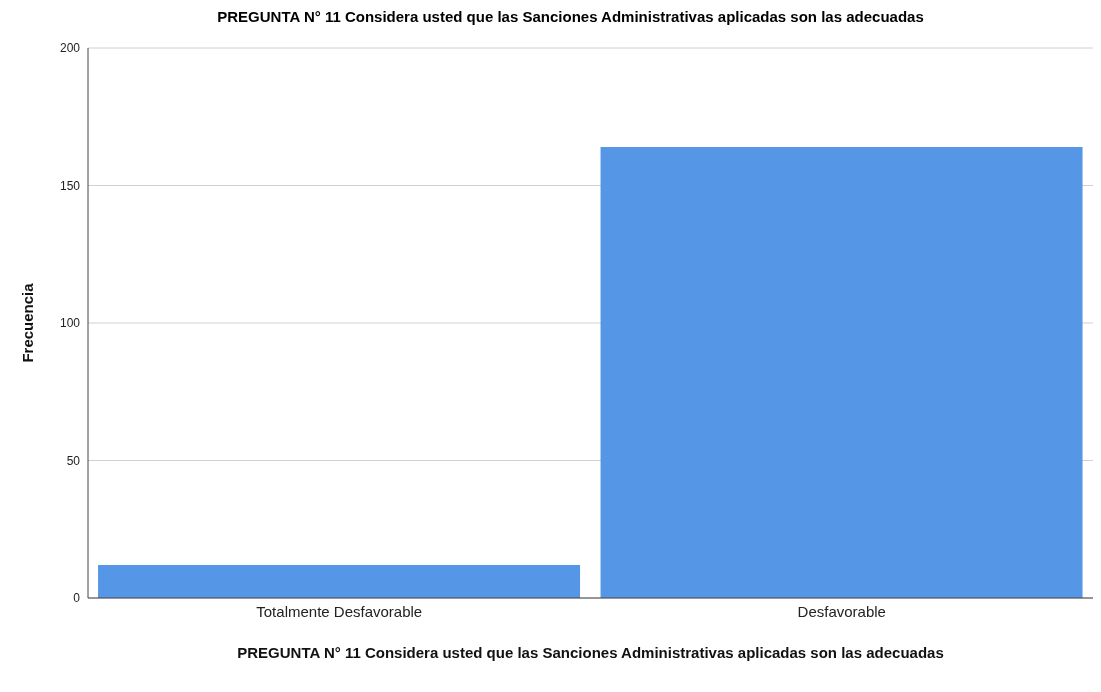  What do you see at coordinates (77, 598) in the screenshot?
I see `y-tick-label: 0` at bounding box center [77, 598].